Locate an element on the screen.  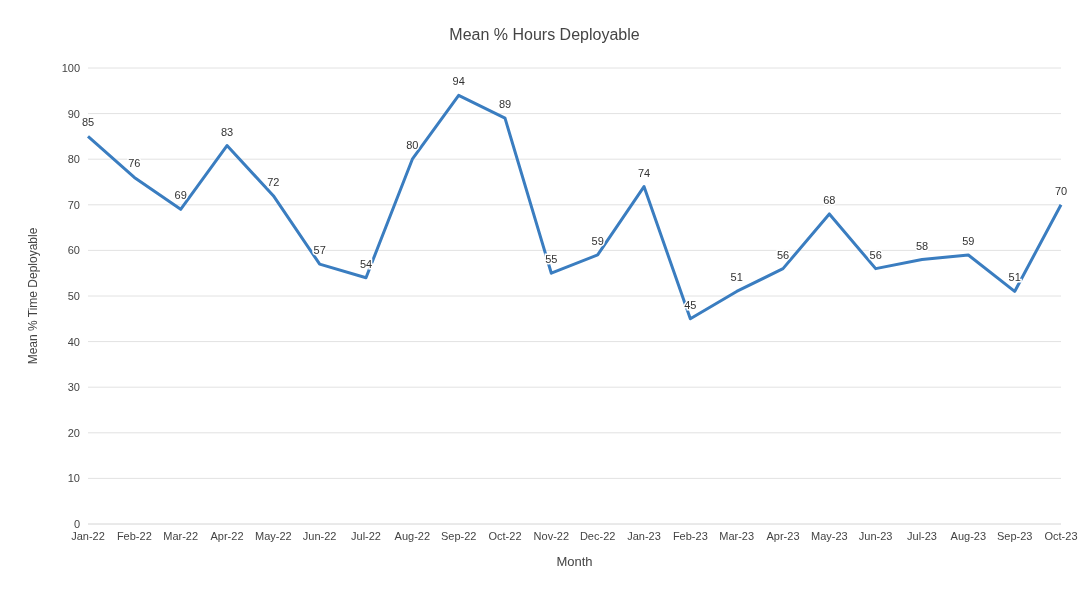
x-tick-label: May-23 is located at coordinates (829, 535).